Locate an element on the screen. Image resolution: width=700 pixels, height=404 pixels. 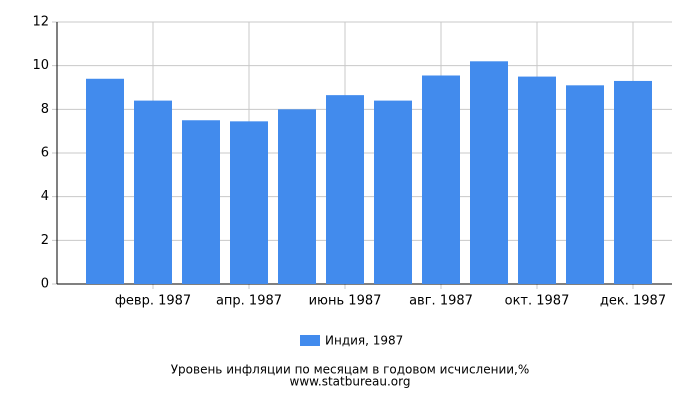
legend-label: Индия, 1987 is located at coordinates (364, 341).